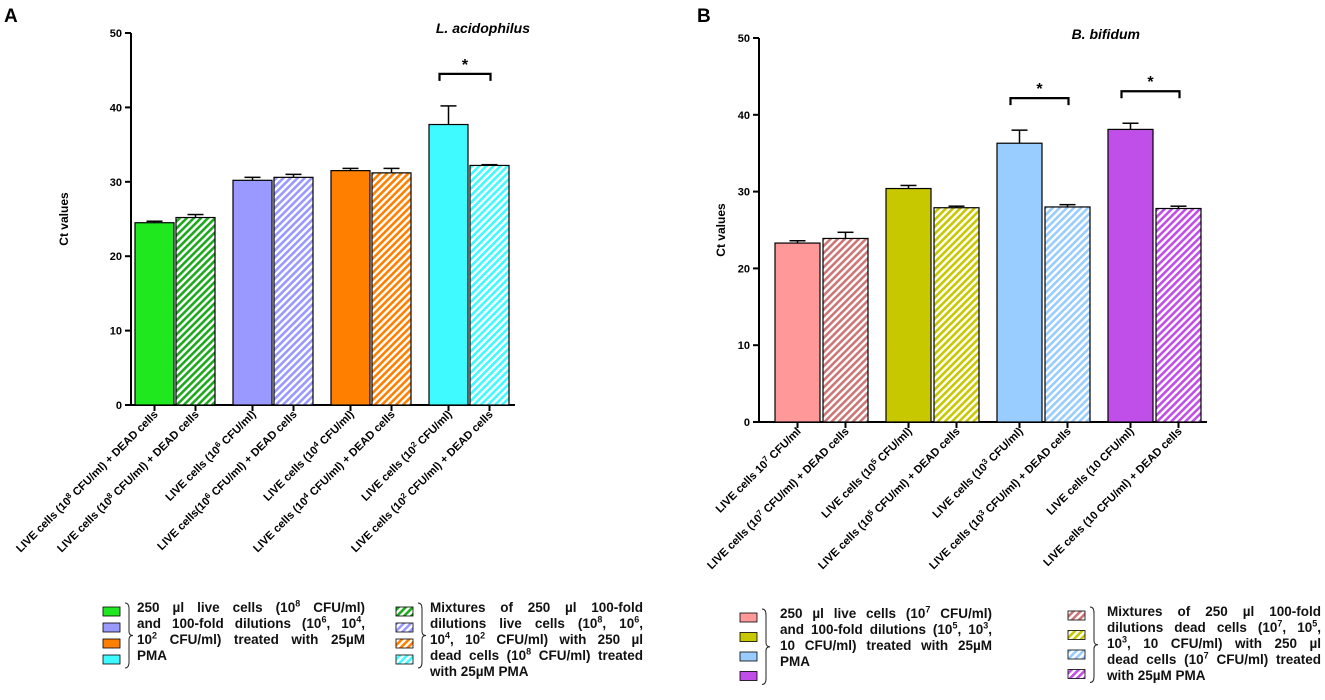 The image size is (1325, 700). I want to click on legend-line: 10 CFU/ml) treated with 25µM, so click(886, 646).